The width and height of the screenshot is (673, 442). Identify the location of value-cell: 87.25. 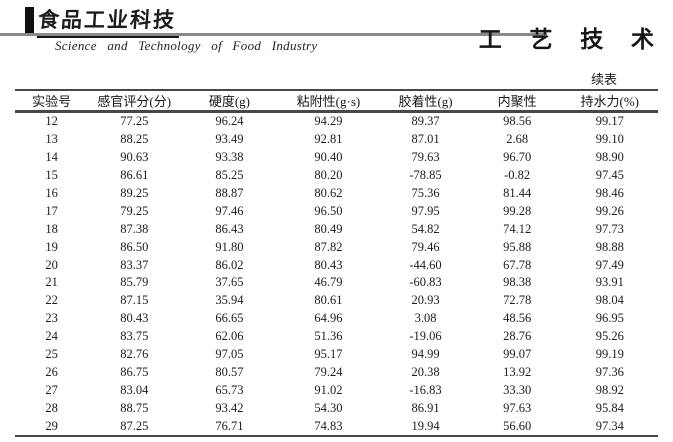
(134, 425).